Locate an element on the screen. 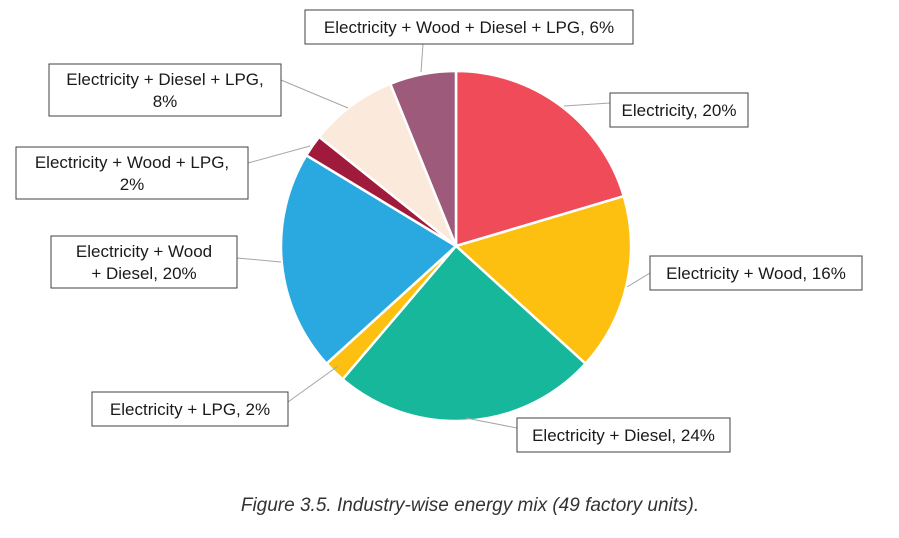  data-label: Electricity + LPG, 2% is located at coordinates (190, 409).